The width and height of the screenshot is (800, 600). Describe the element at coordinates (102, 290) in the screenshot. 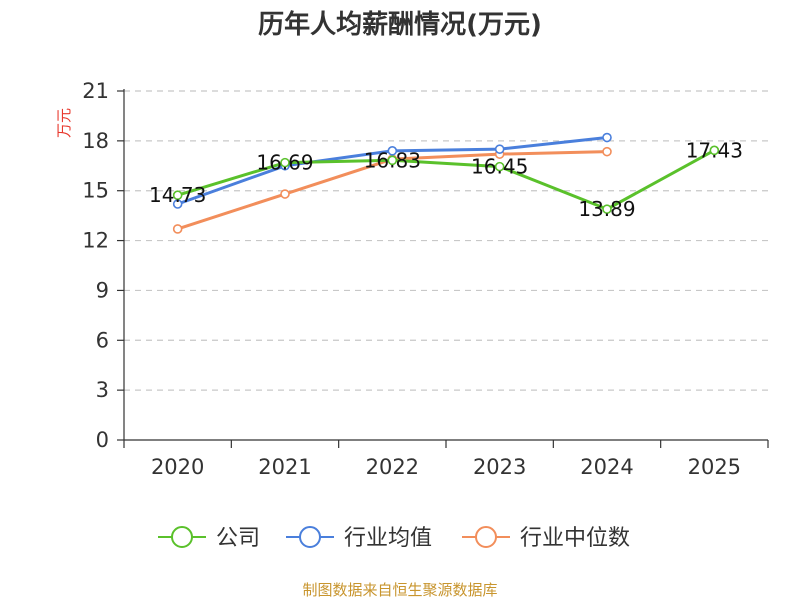

I see `y-tick-label: 9` at that location.